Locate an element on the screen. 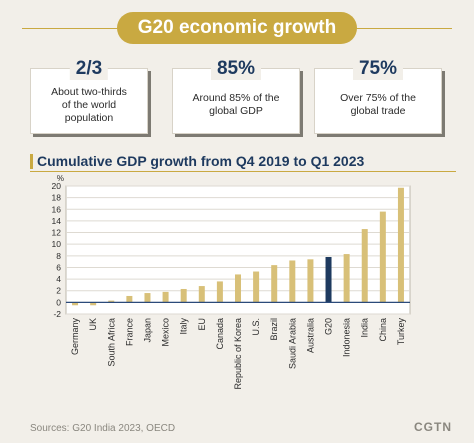  y-tick-label: 12 is located at coordinates (57, 233).